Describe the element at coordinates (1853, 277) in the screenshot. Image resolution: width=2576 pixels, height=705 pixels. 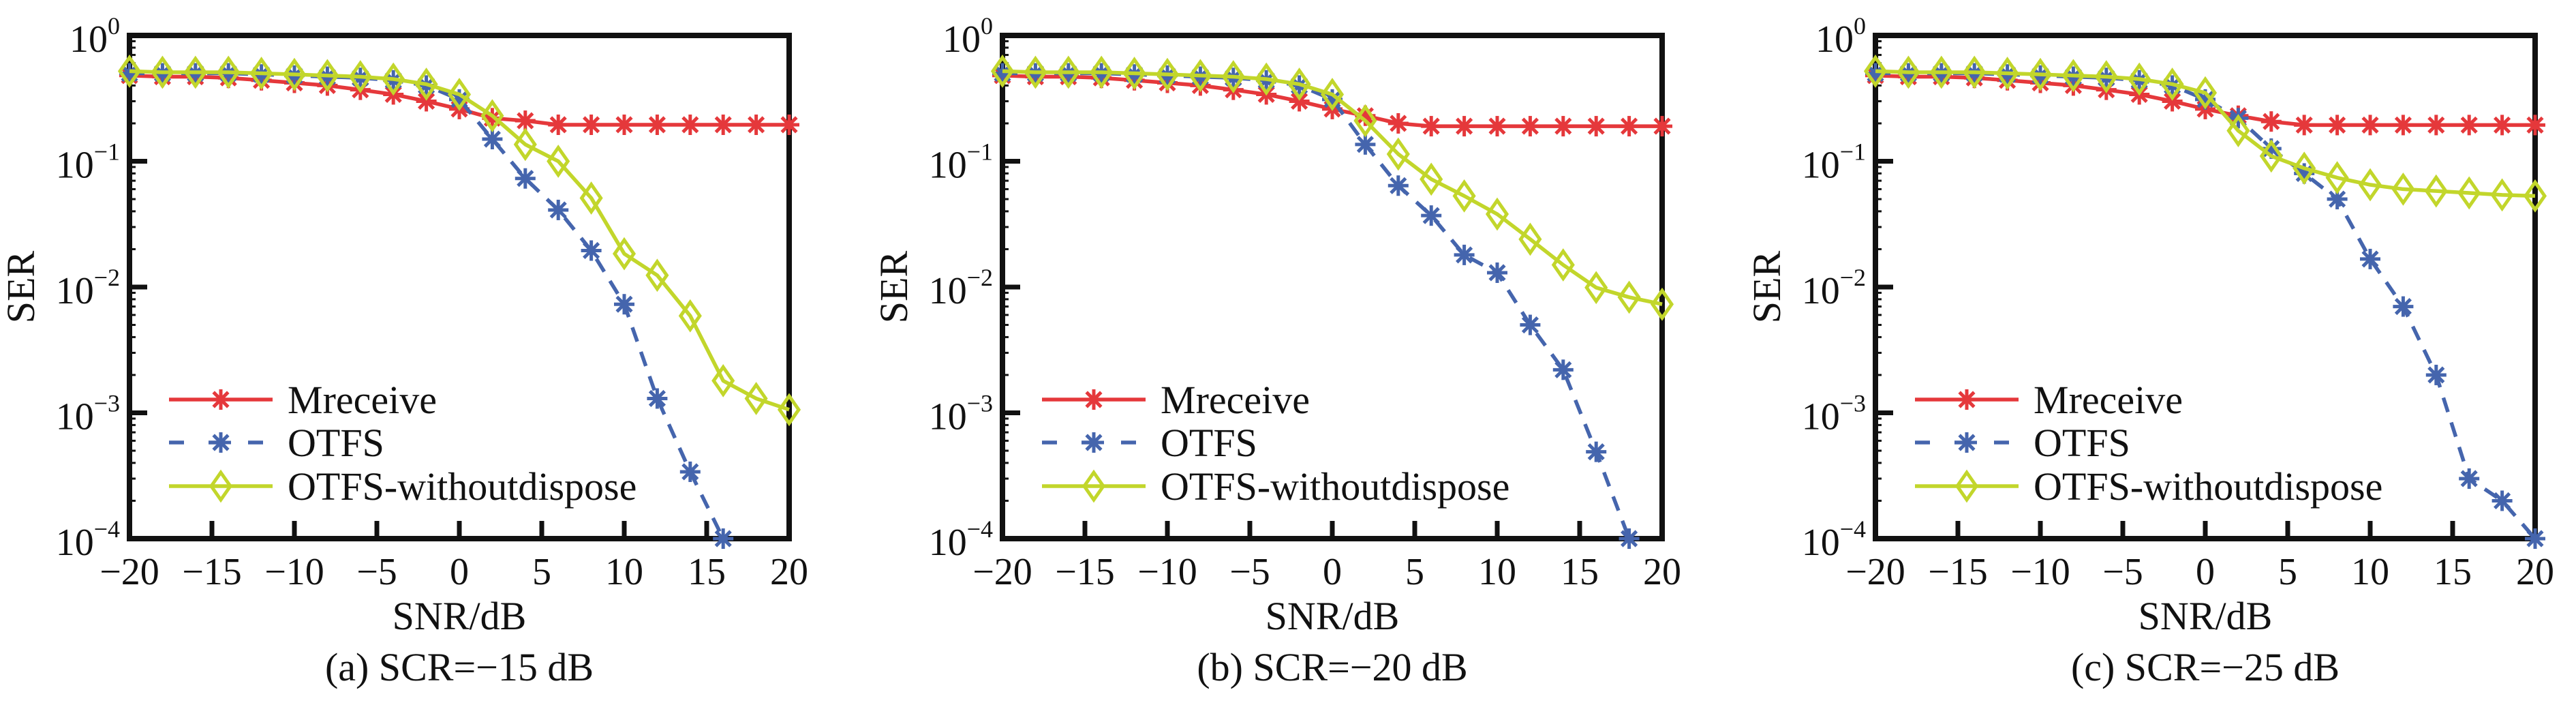
I see `y-tick-exponent: −2` at that location.